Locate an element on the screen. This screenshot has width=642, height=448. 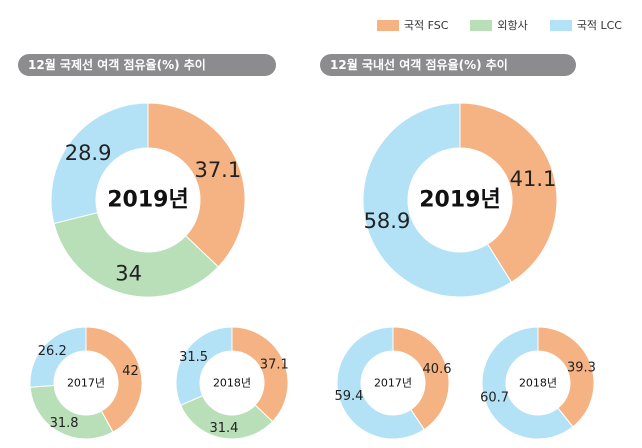
value-label-intl-2019-2: 28.9 is located at coordinates (88, 153).